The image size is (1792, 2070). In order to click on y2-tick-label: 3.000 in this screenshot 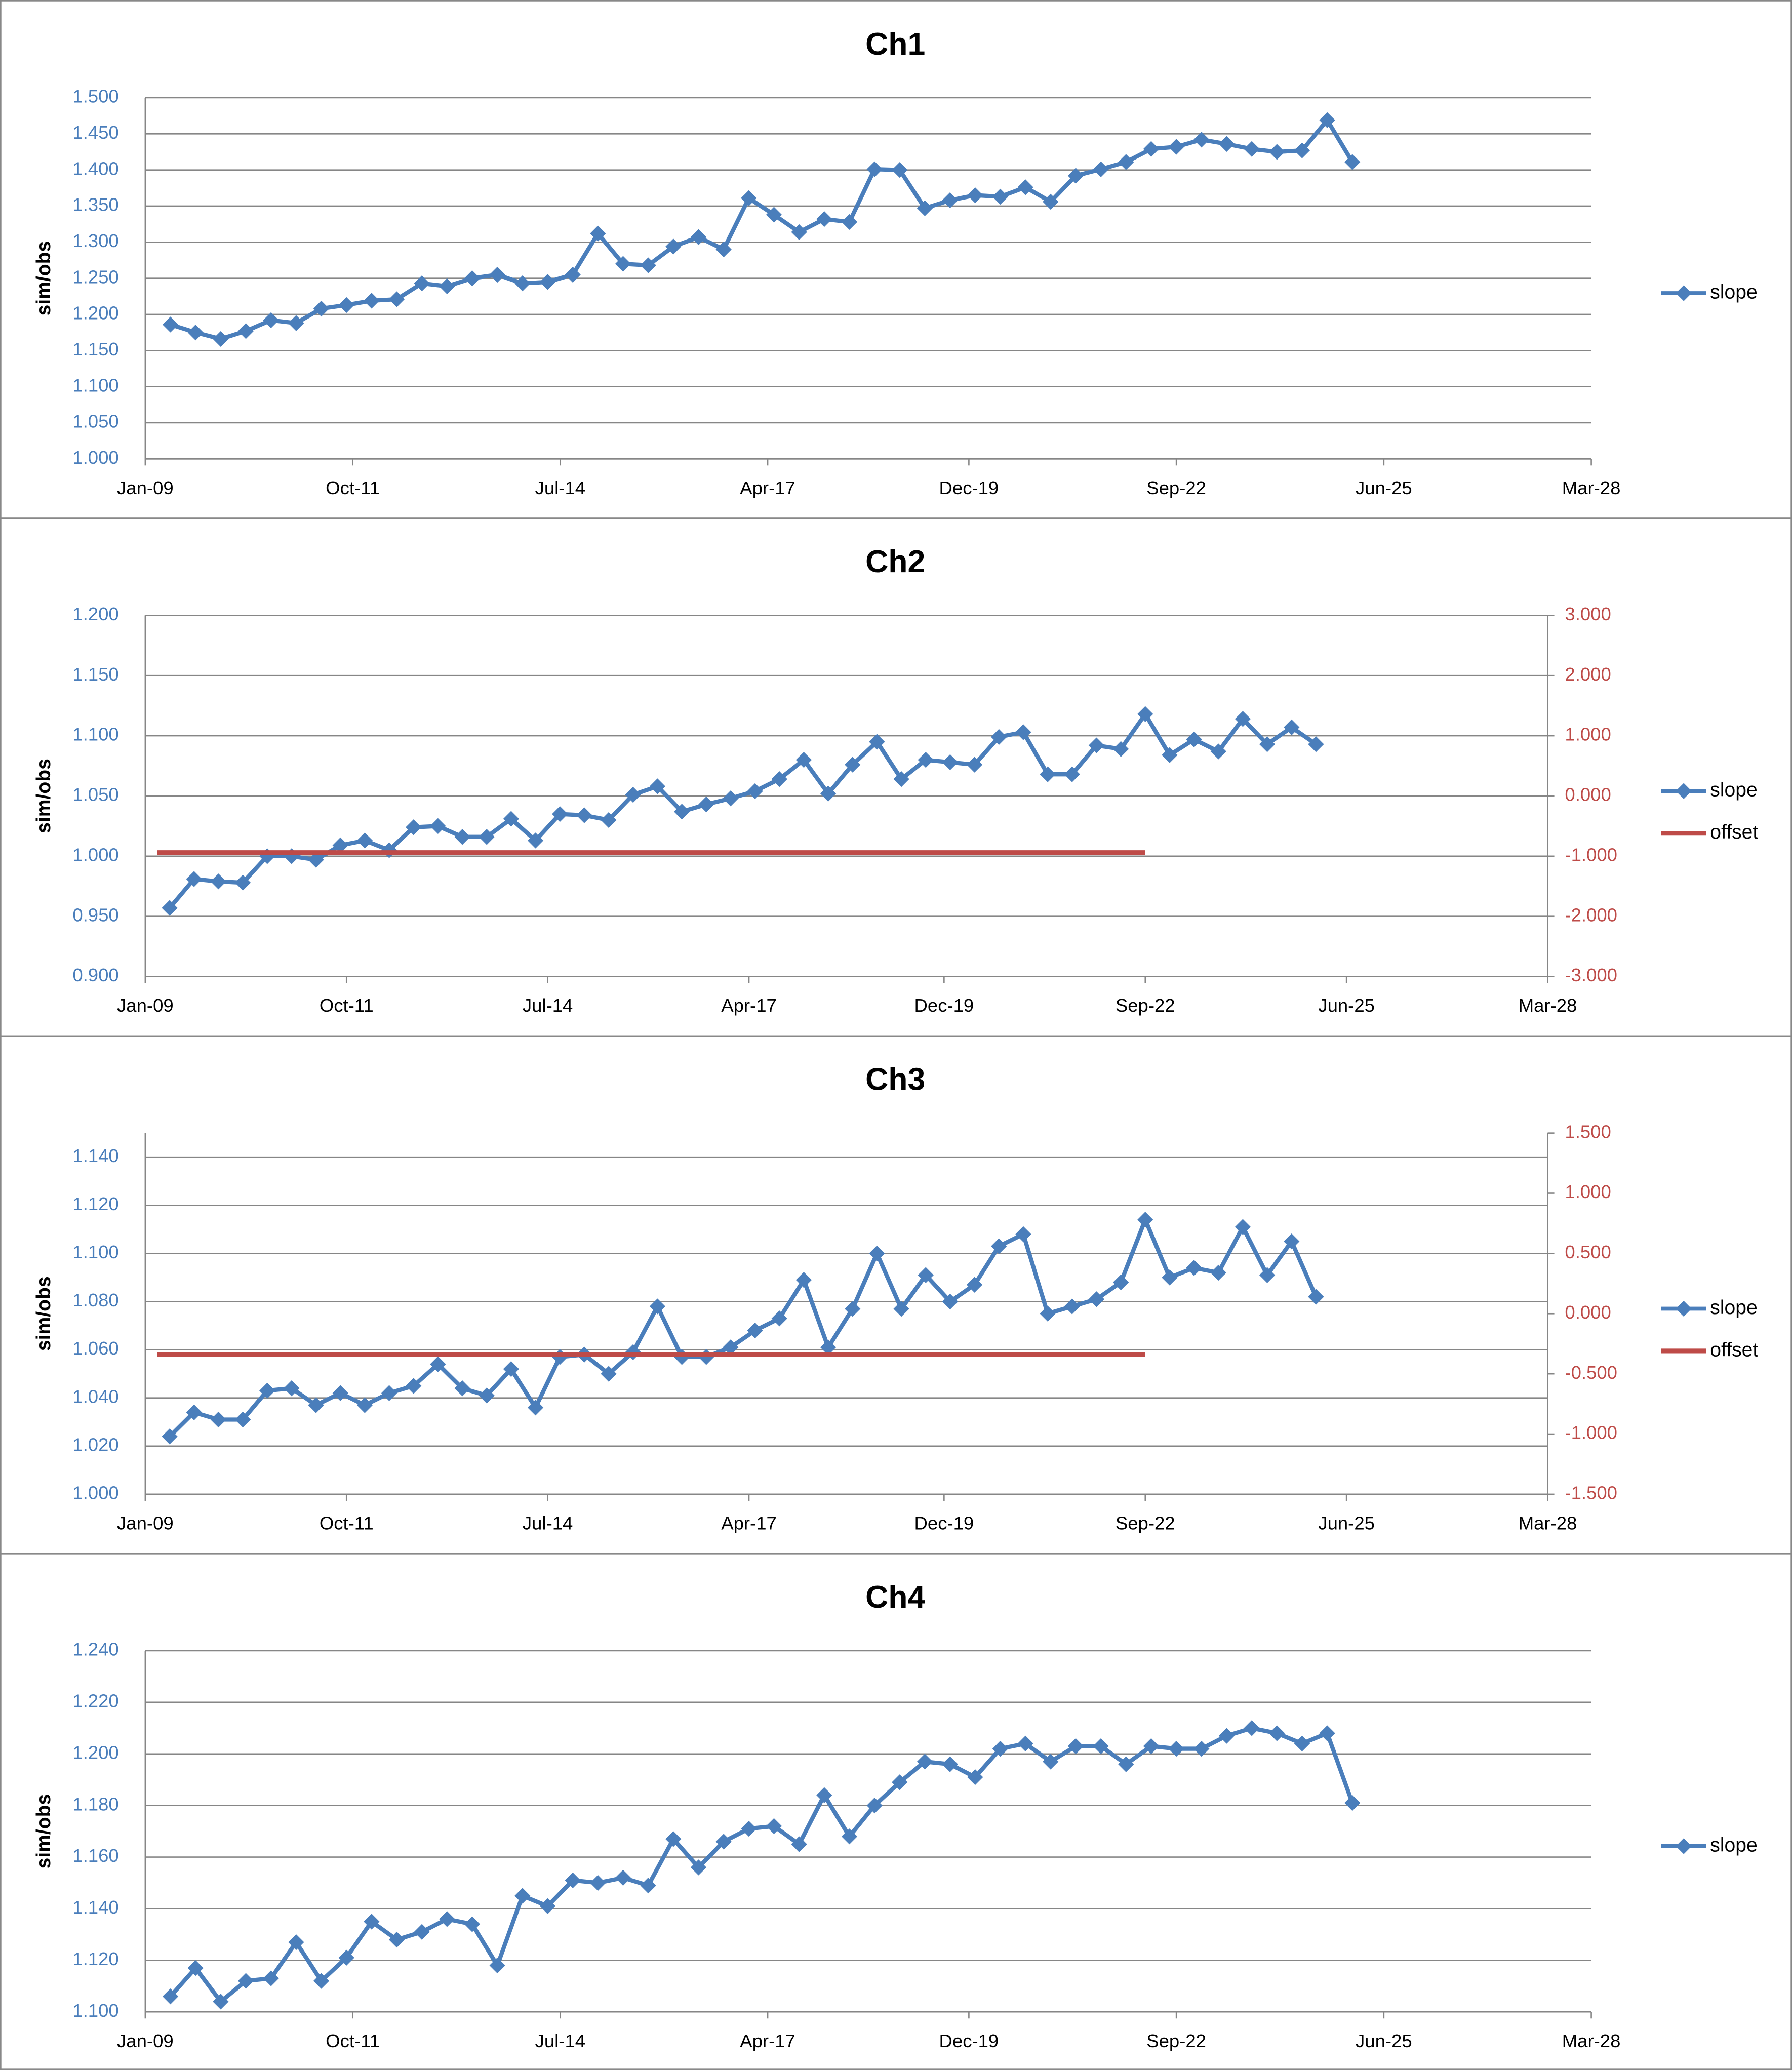, I will do `click(1588, 614)`.